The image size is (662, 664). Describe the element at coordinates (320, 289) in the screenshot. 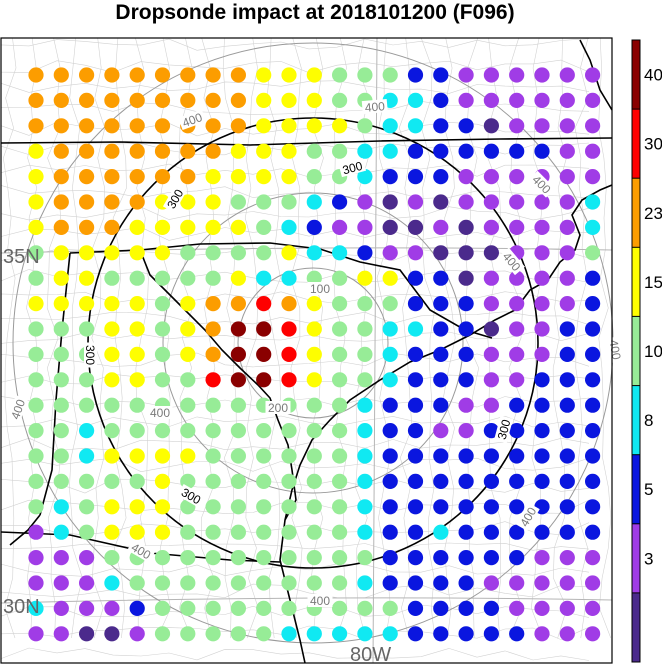

I see `contour-label: 100` at that location.